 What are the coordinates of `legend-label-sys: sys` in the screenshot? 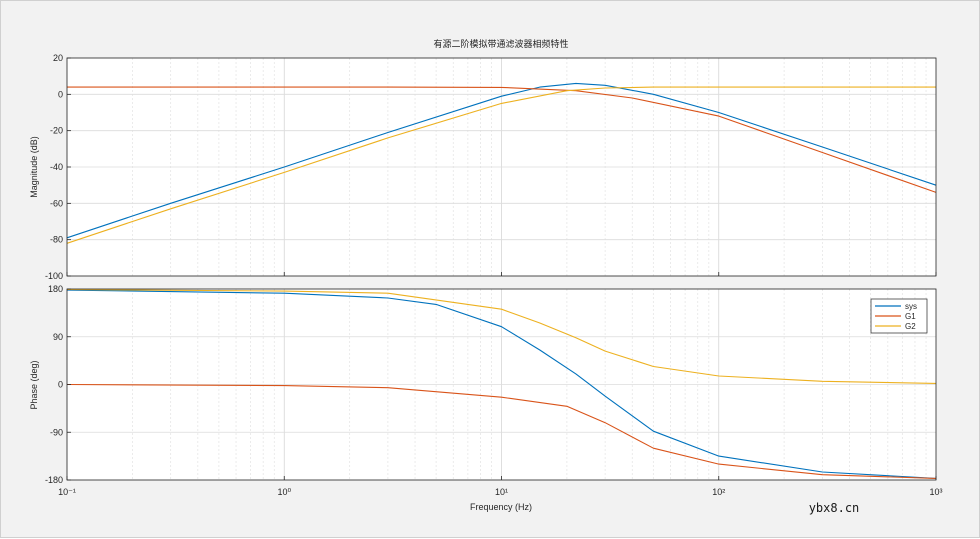 It's located at (911, 306).